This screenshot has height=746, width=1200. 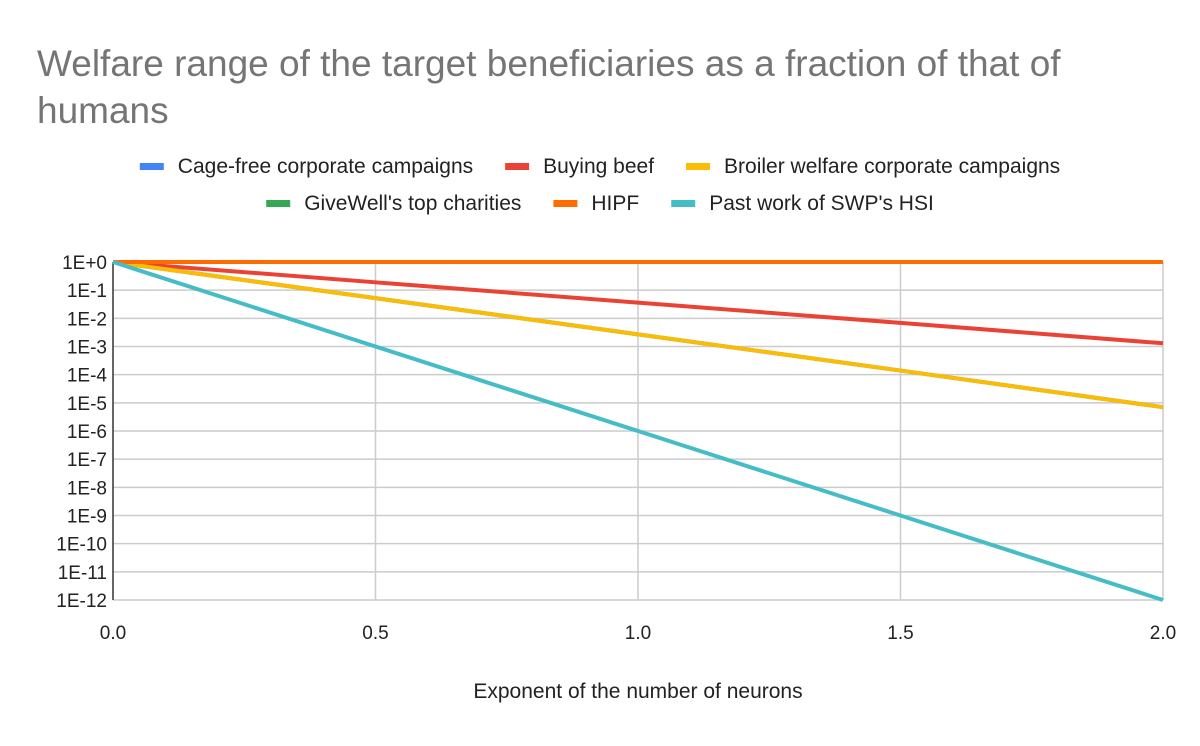 I want to click on x-axis-ticks: 0.0 0.5 1.0 1.5 2.0, so click(x=638, y=633).